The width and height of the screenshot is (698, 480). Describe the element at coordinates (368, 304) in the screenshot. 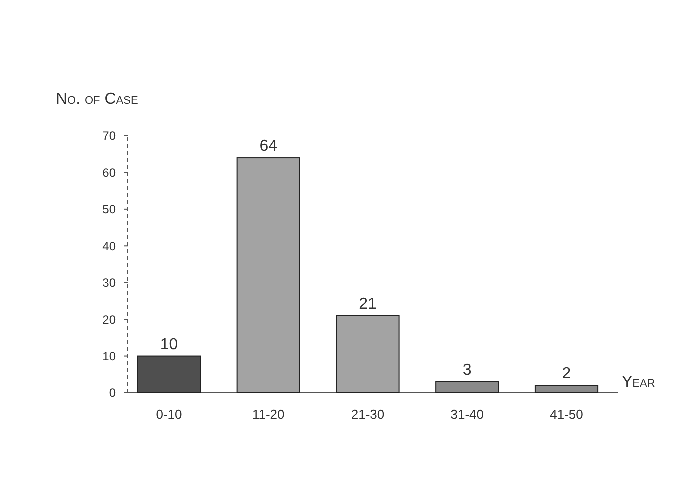

I see `data-label: 21` at that location.